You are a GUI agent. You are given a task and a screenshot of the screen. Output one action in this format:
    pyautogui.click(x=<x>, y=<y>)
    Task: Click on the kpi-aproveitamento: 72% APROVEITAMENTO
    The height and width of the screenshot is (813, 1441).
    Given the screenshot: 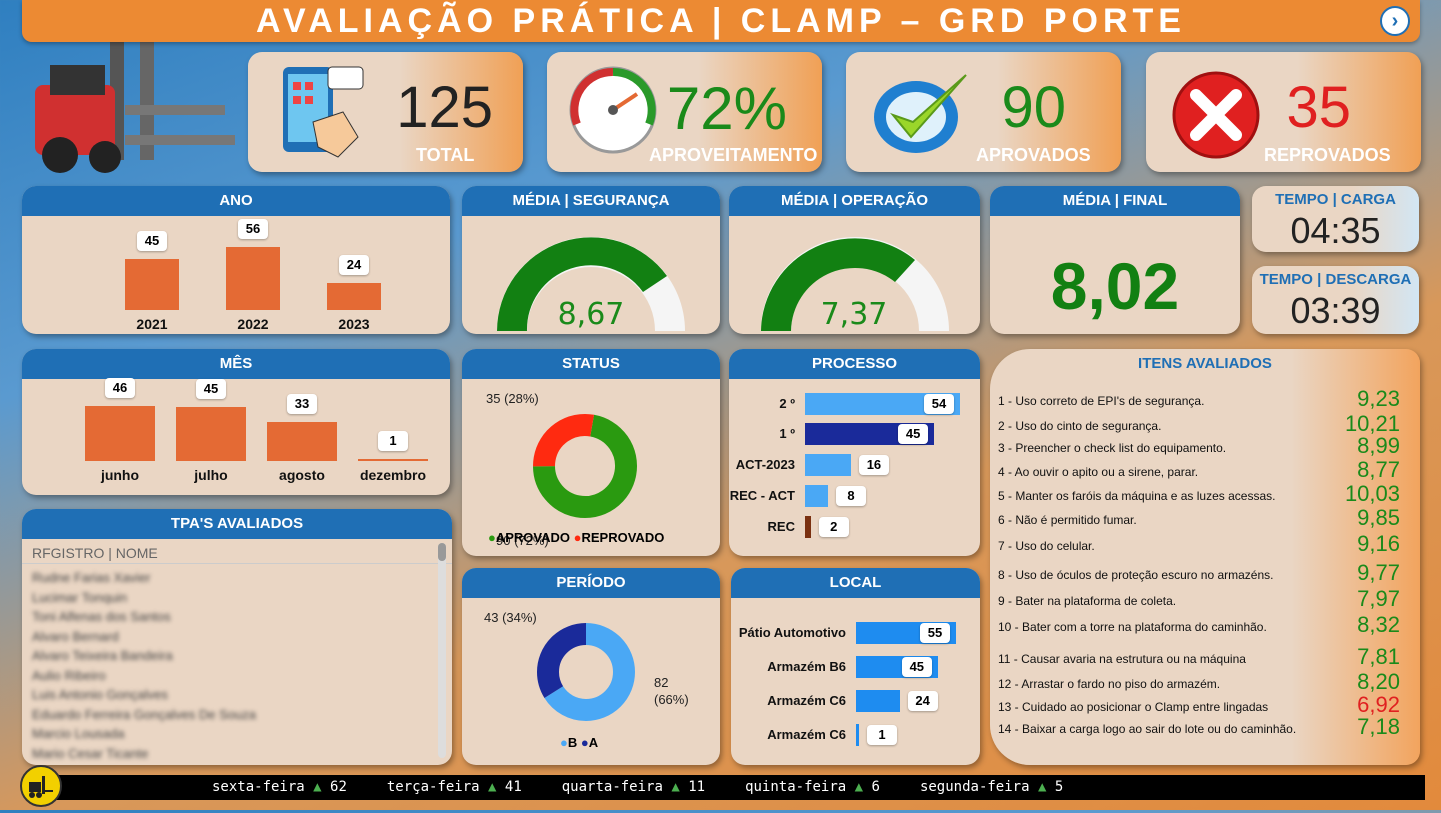 What is the action you would take?
    pyautogui.click(x=684, y=112)
    